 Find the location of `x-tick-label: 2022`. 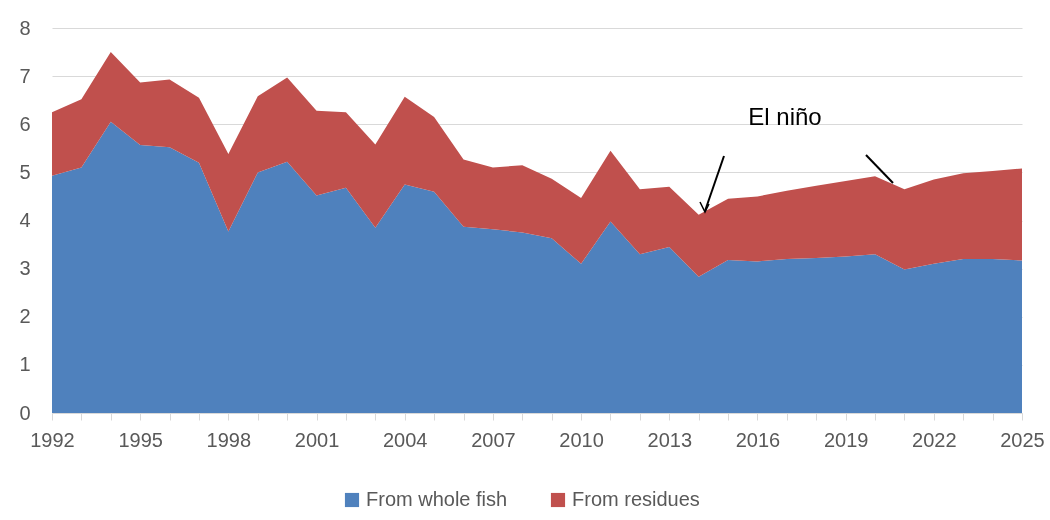

x-tick-label: 2022 is located at coordinates (934, 439).